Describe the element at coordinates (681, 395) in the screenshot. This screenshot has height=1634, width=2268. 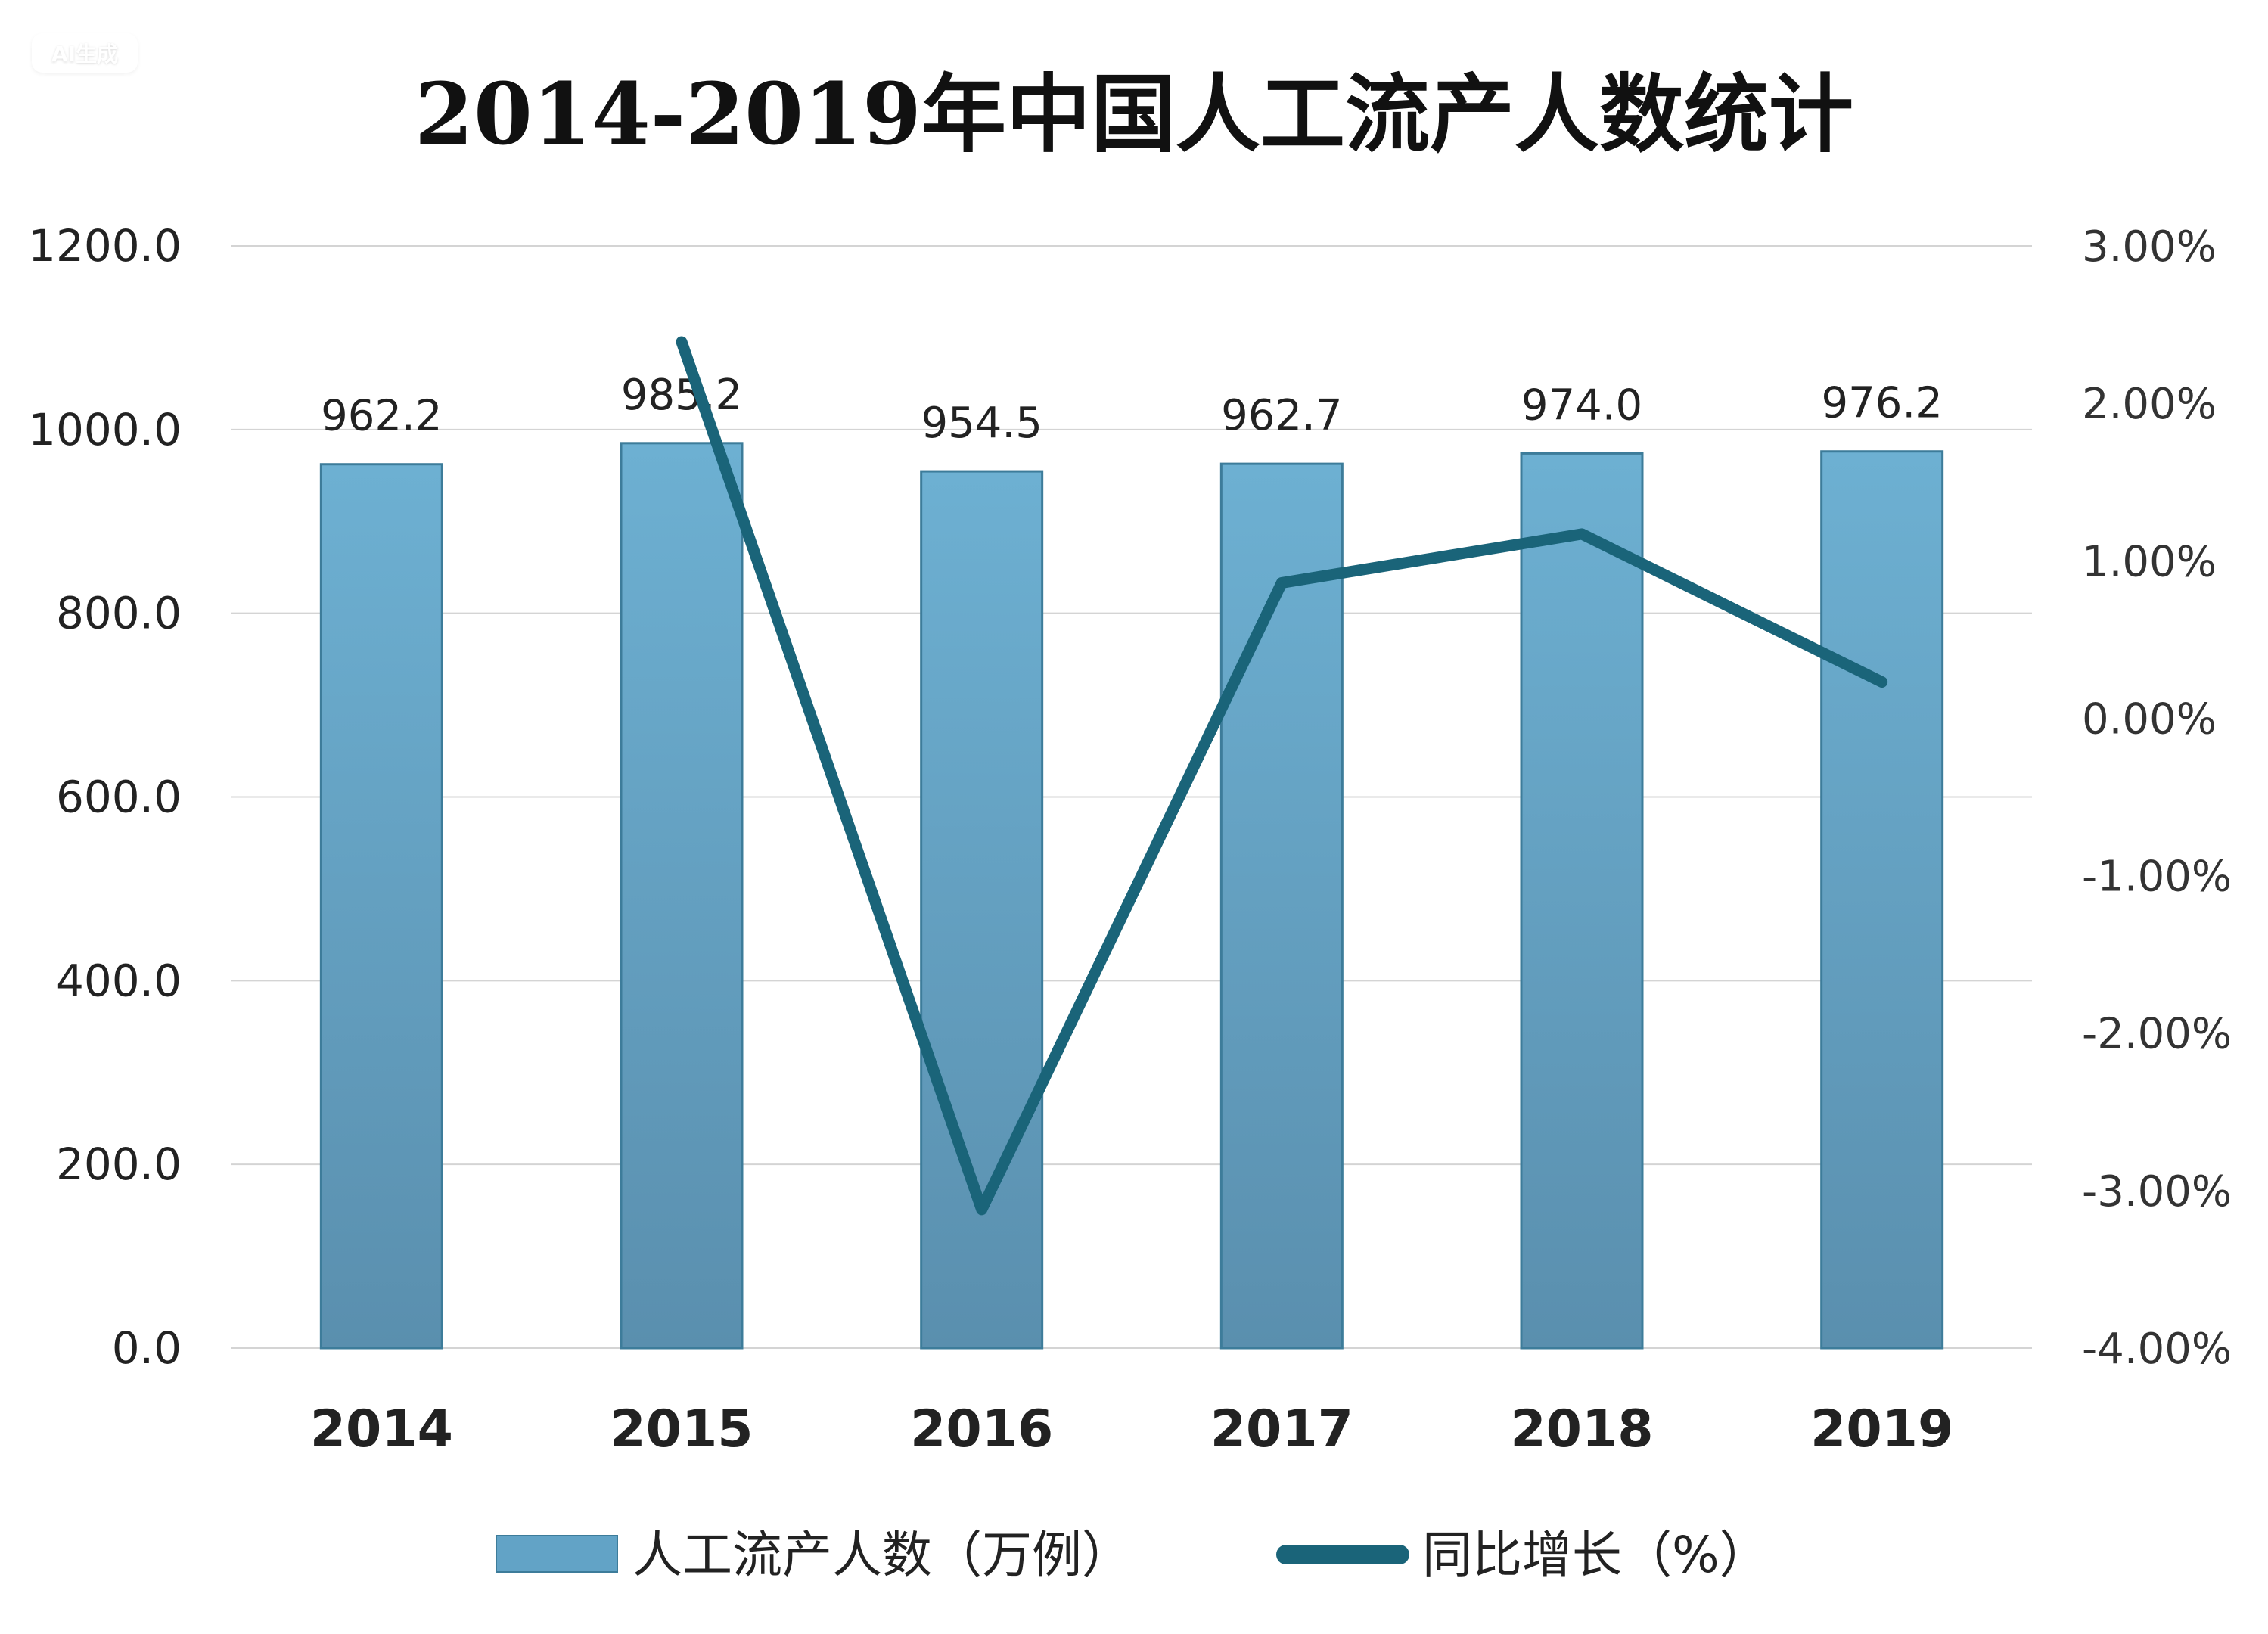
I see `bar-data-label: 985.2` at that location.